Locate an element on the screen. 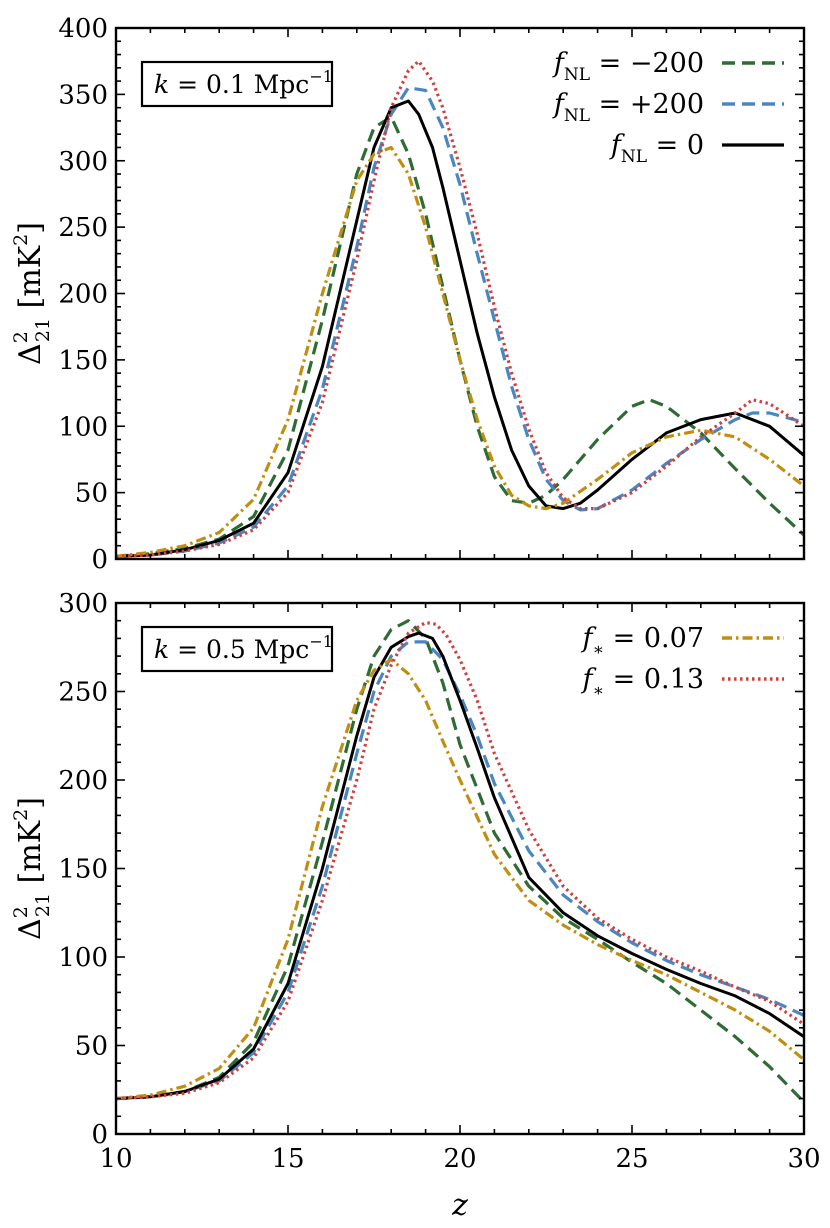  legend: fNL = −200 fNL = +200 fNL = 0 is located at coordinates (668, 107).